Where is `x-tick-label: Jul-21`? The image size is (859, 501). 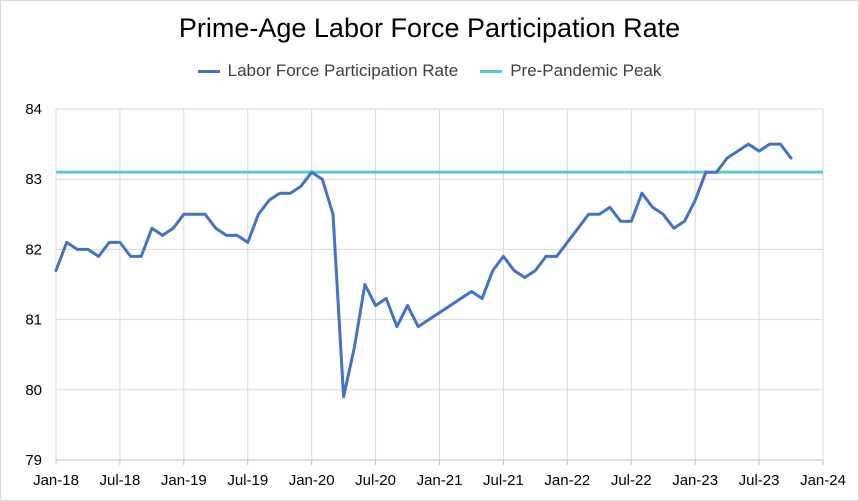 x-tick-label: Jul-21 is located at coordinates (503, 480).